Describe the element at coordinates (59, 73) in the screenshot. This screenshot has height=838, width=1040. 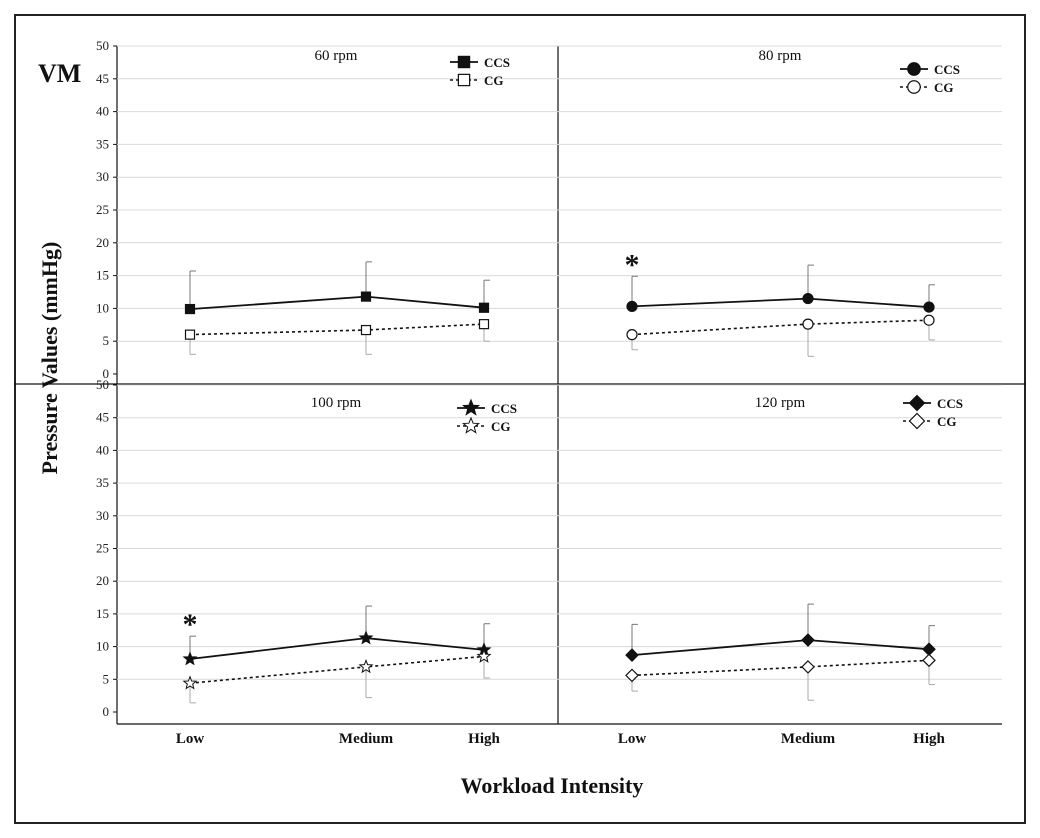
I see `figure-tag: VM` at that location.